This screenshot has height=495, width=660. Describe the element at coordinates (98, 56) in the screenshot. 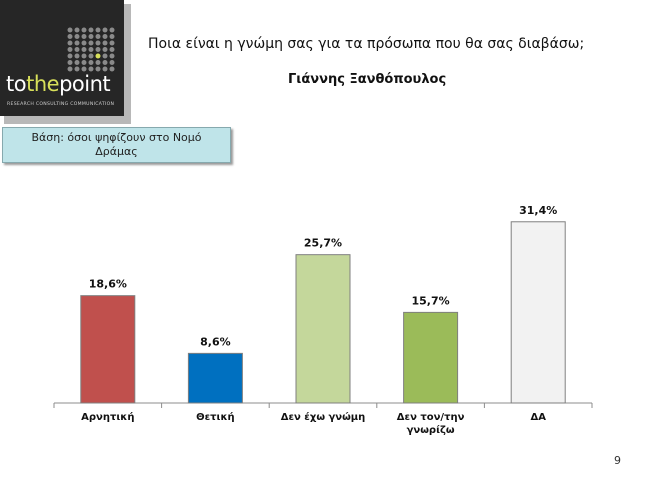

I see `logo-dot-accent` at that location.